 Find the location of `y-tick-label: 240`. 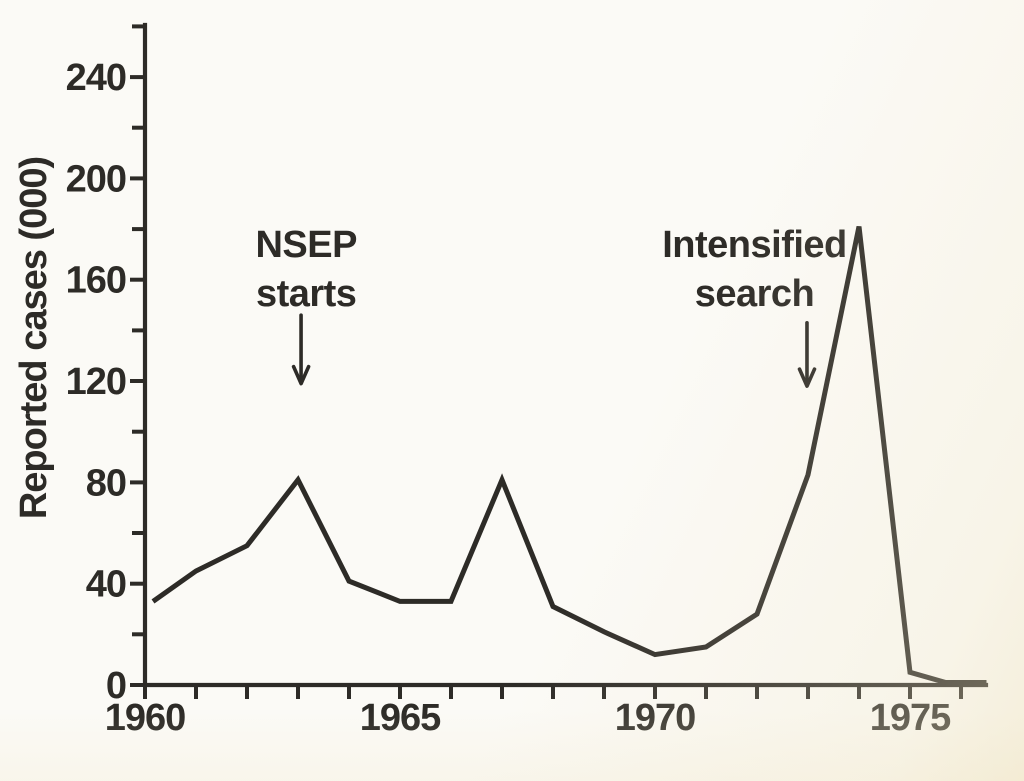

y-tick-label: 240 is located at coordinates (96, 78).